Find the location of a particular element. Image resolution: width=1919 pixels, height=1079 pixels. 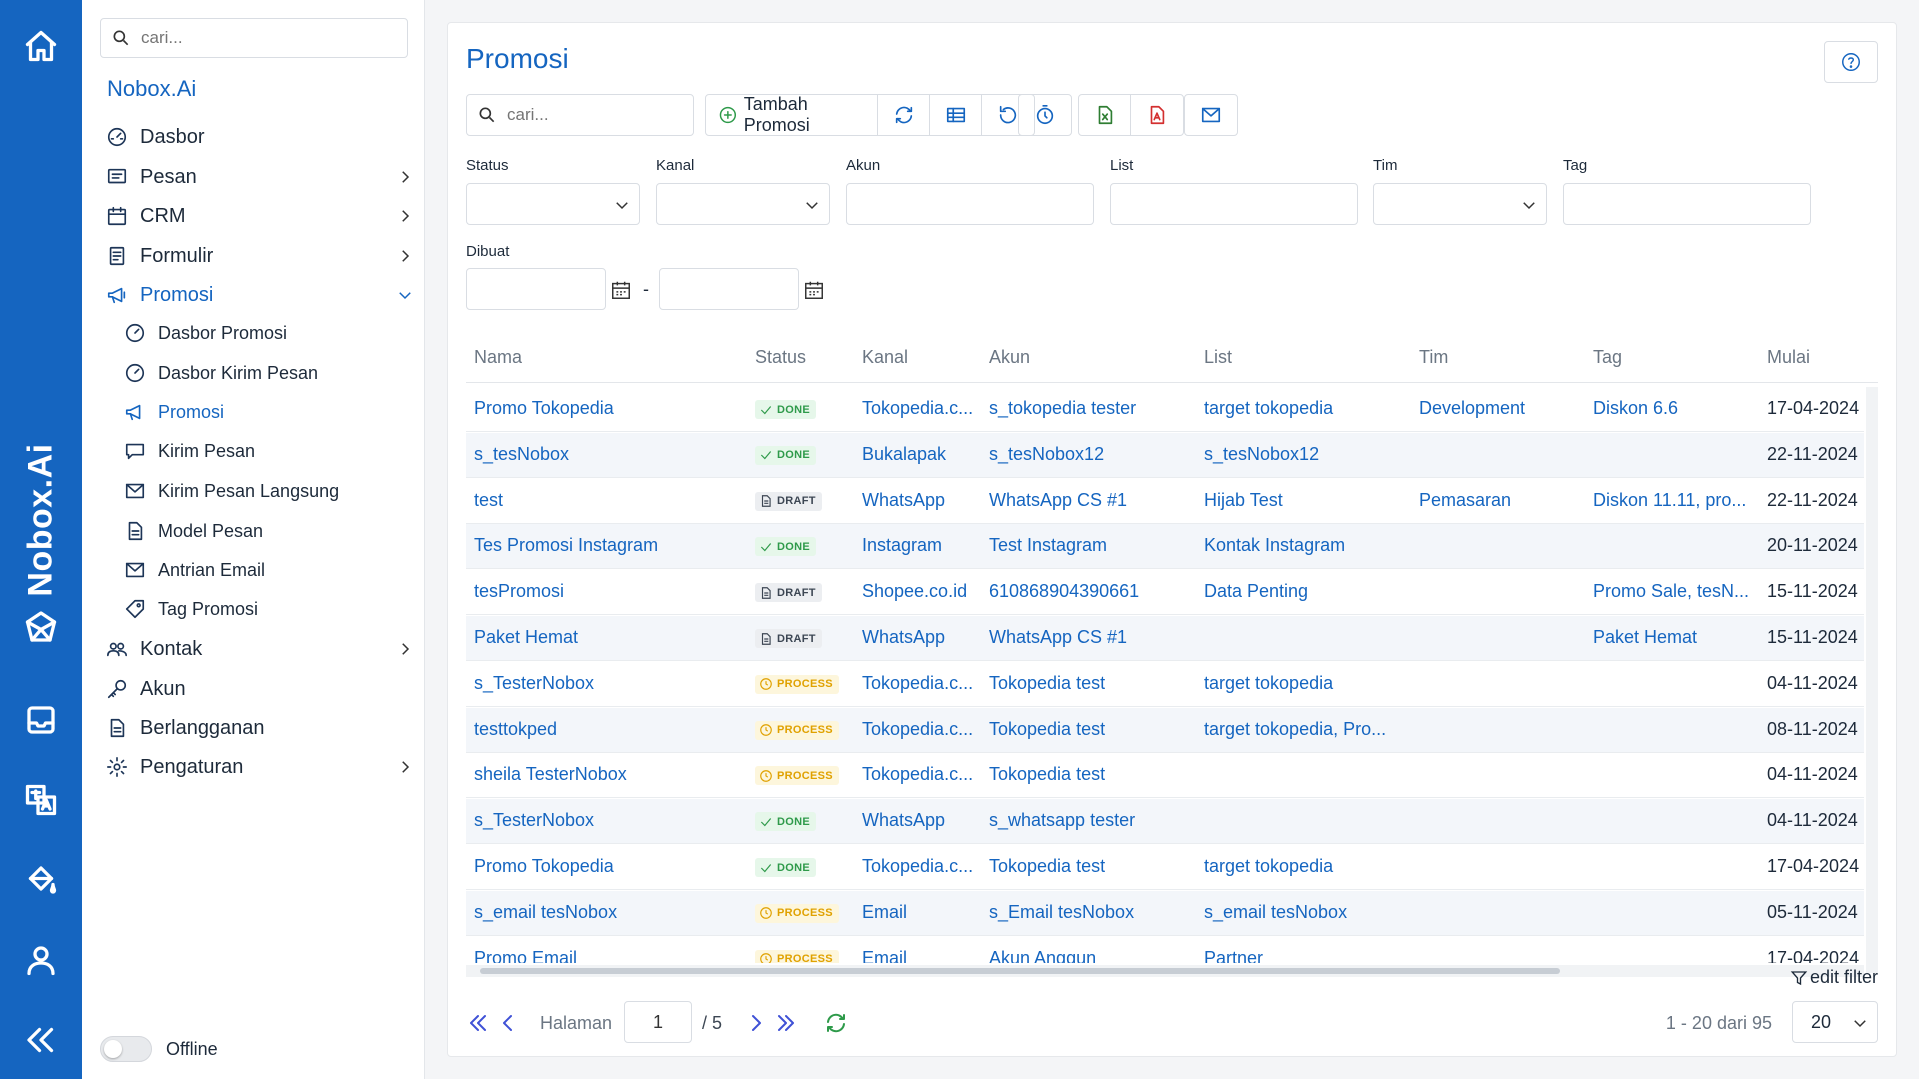

reset-button is located at coordinates (1008, 115).